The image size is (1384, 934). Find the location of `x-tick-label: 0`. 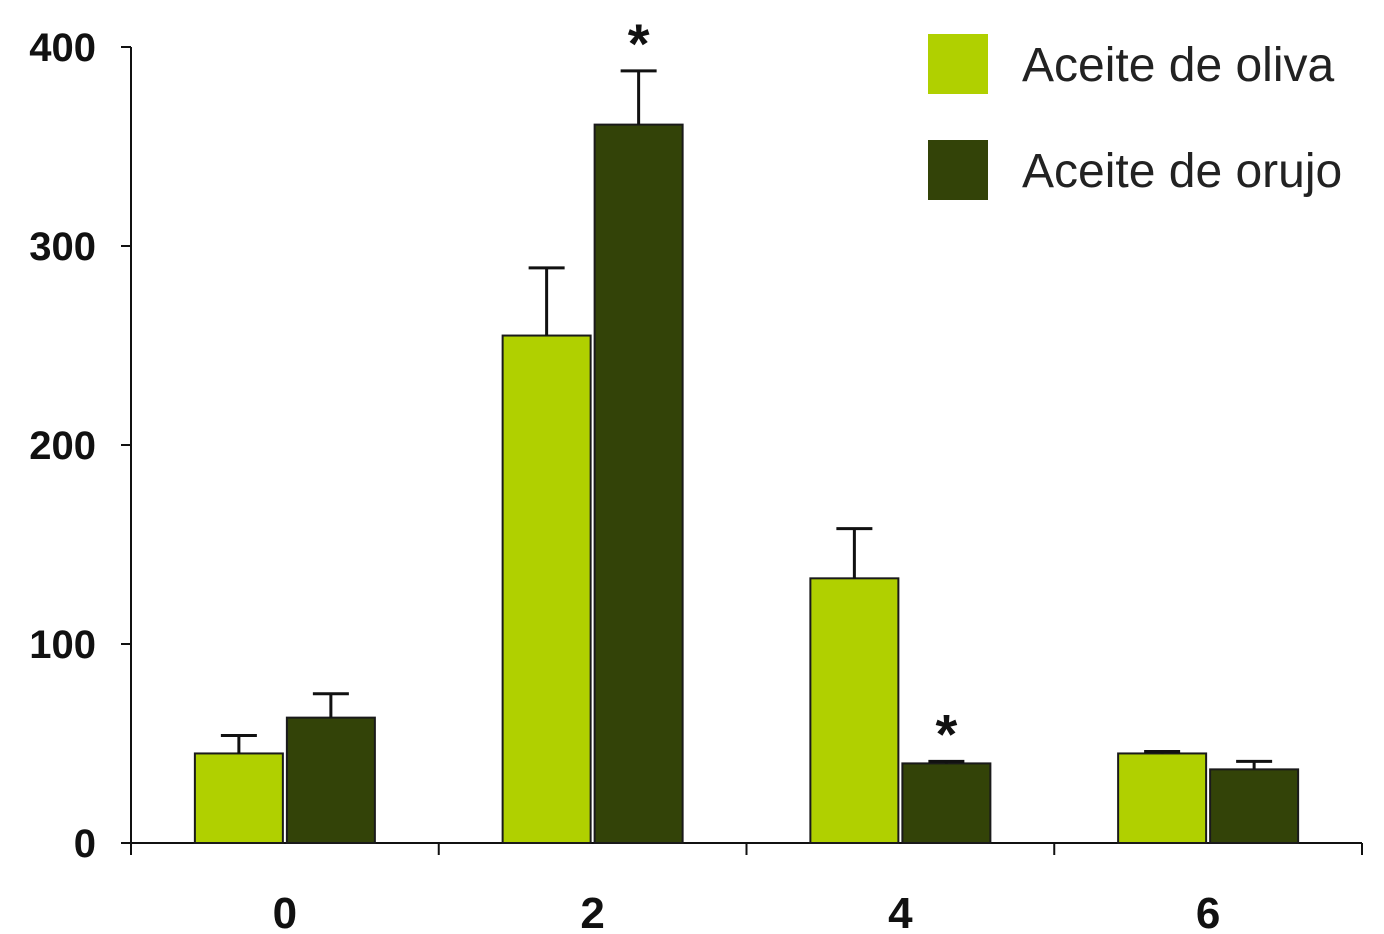

x-tick-label: 0 is located at coordinates (285, 911).